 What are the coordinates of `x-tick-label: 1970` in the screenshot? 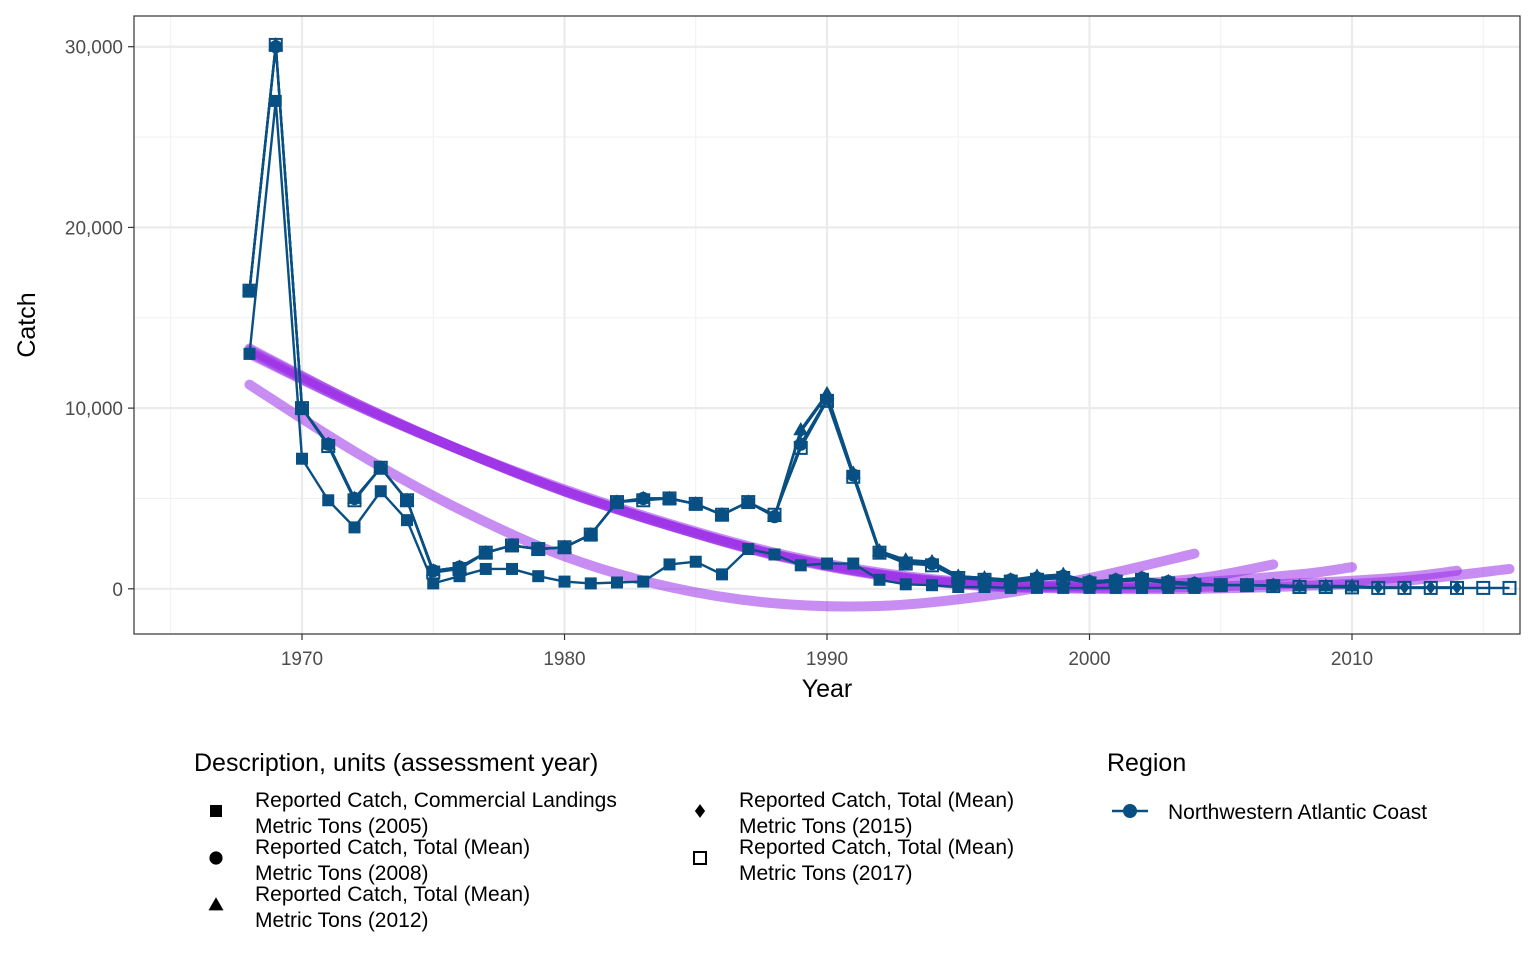 It's located at (302, 659).